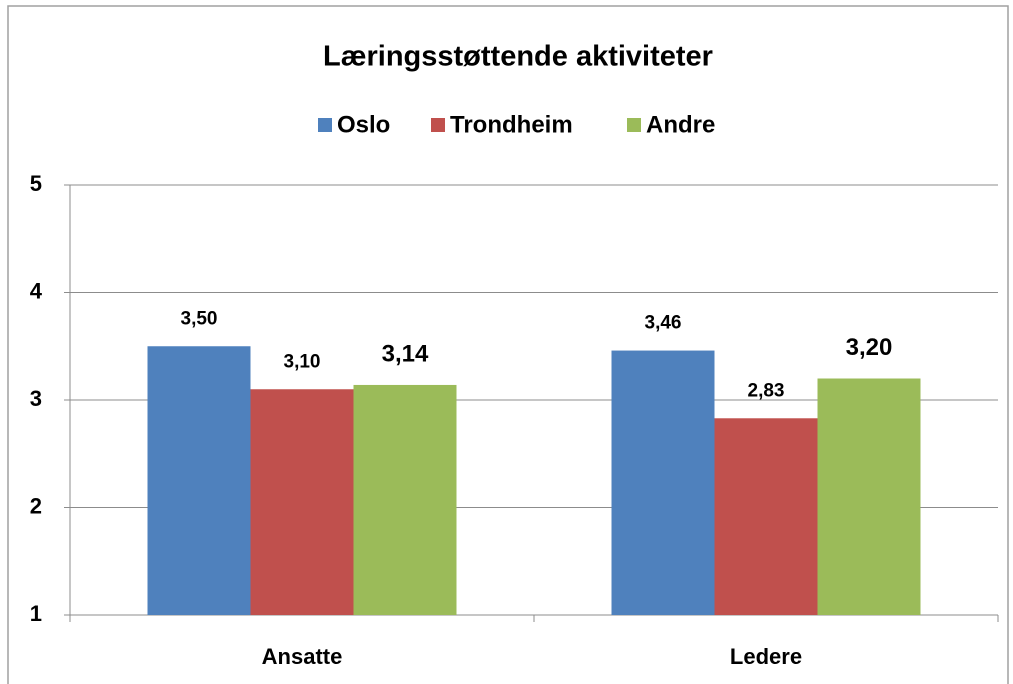 The width and height of the screenshot is (1013, 684). What do you see at coordinates (680, 124) in the screenshot?
I see `legend-label: Andre` at bounding box center [680, 124].